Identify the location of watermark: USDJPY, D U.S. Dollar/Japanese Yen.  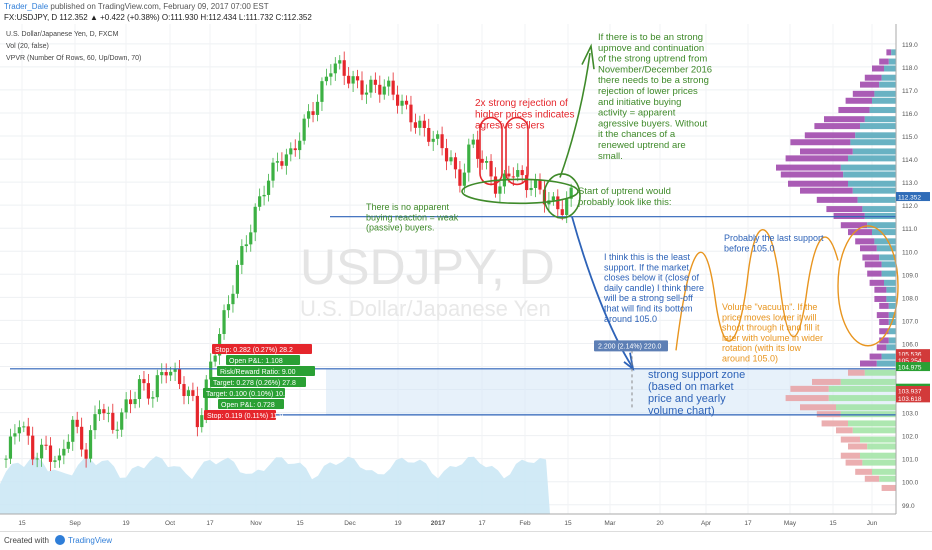
(427, 280).